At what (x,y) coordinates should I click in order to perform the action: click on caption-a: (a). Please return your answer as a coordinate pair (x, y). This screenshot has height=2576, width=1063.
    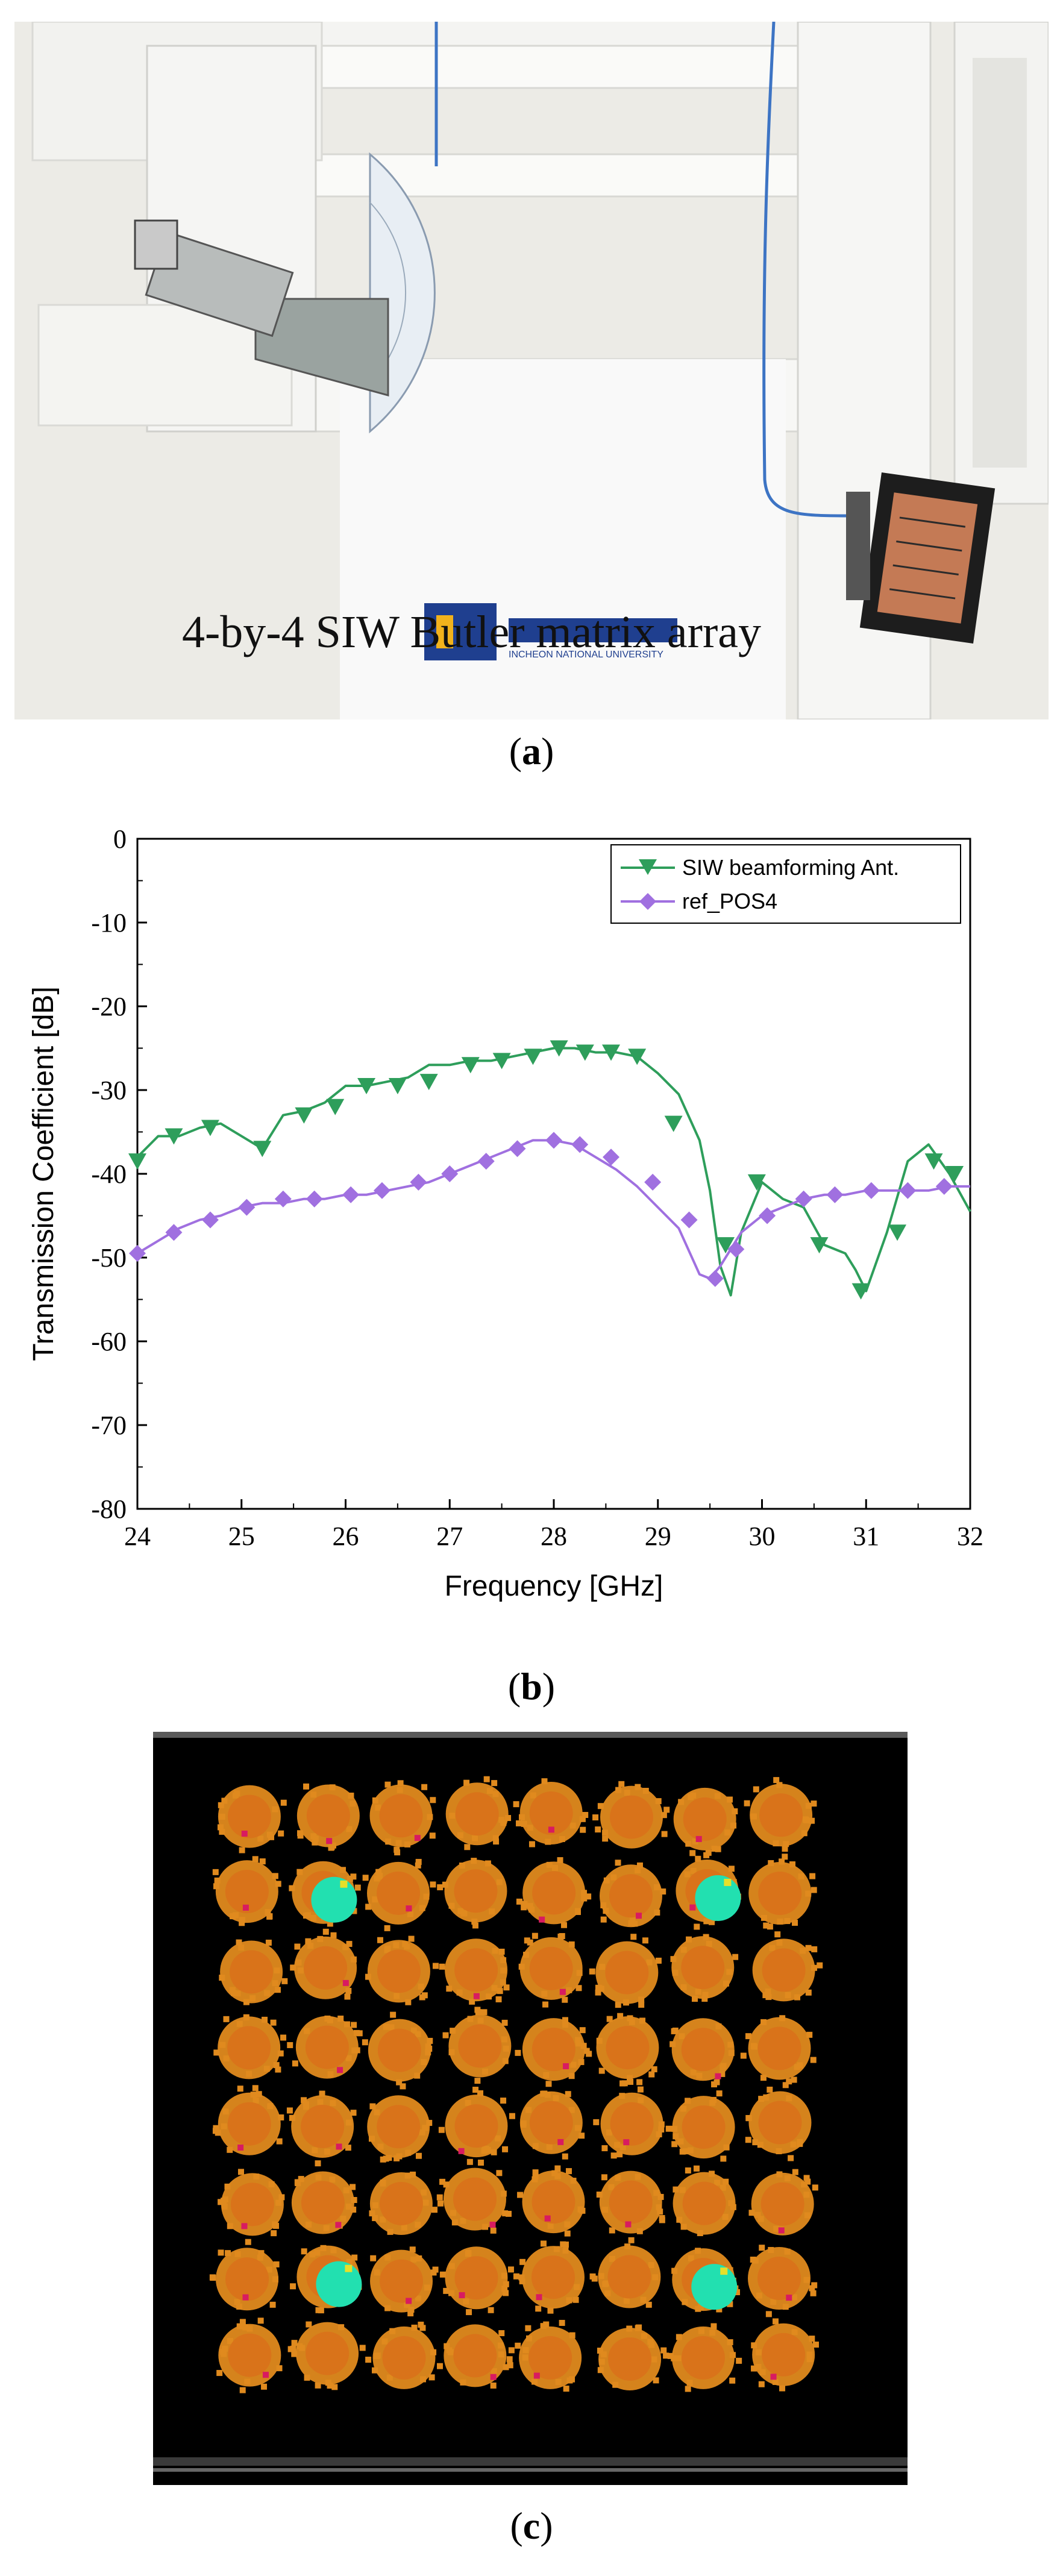
    Looking at the image, I should click on (531, 751).